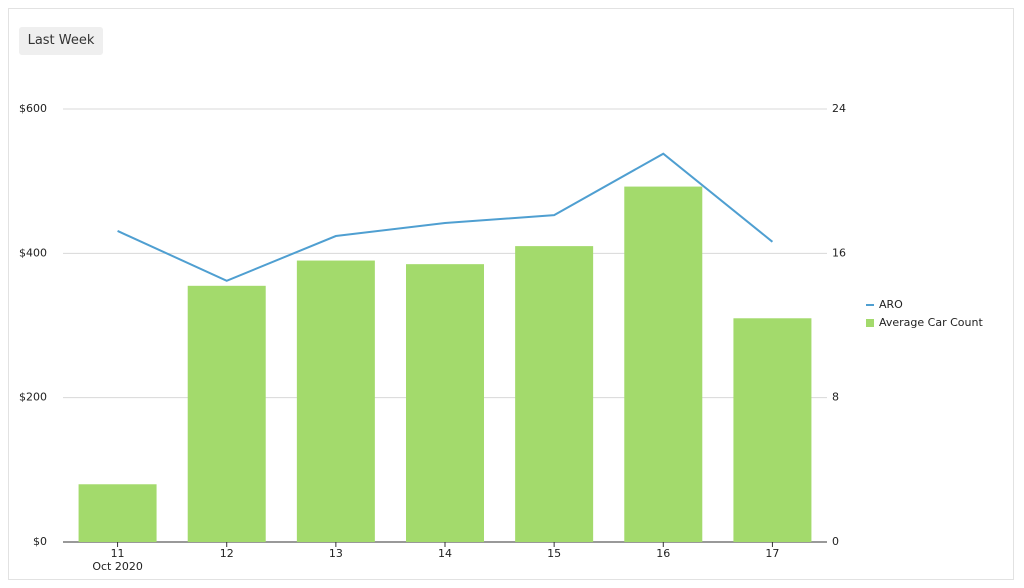 The image size is (1024, 588). What do you see at coordinates (33, 397) in the screenshot?
I see `y-tick-label: $200` at bounding box center [33, 397].